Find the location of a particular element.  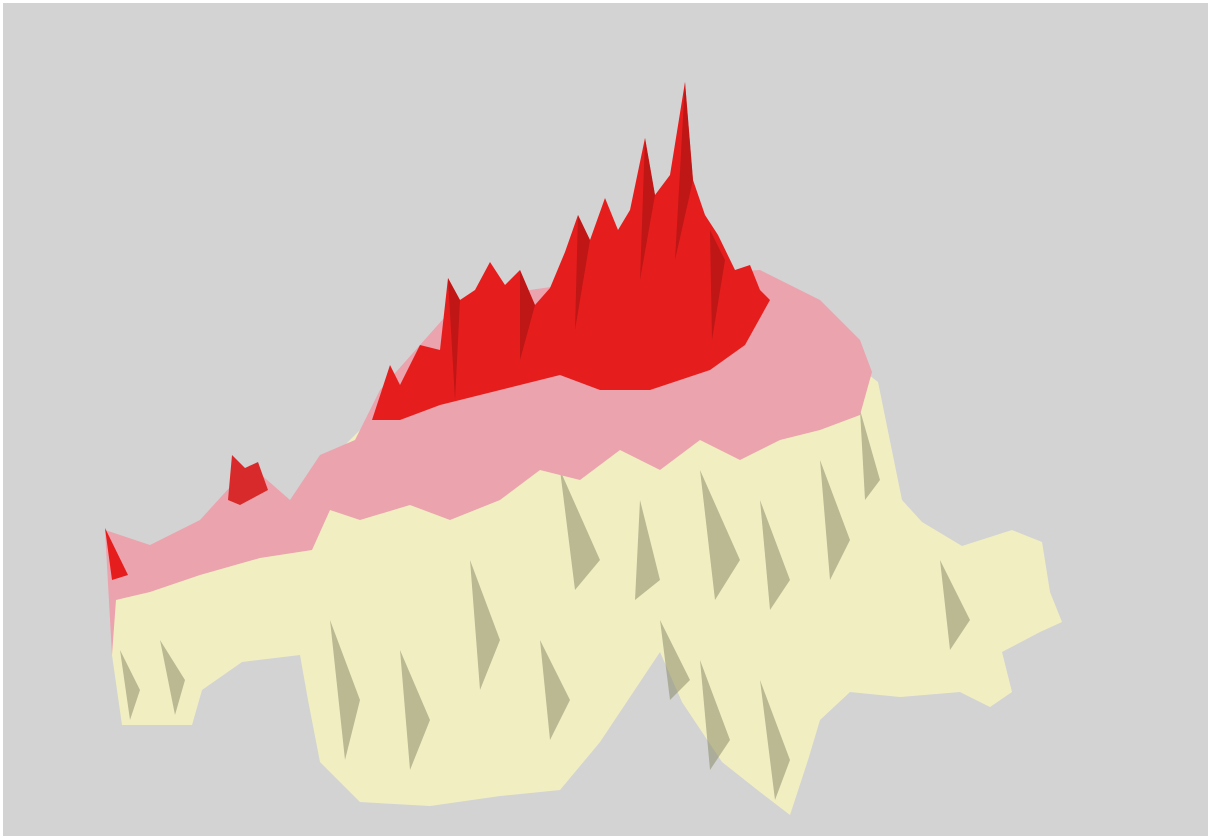

terrain-peaks is located at coordinates (571, 251).